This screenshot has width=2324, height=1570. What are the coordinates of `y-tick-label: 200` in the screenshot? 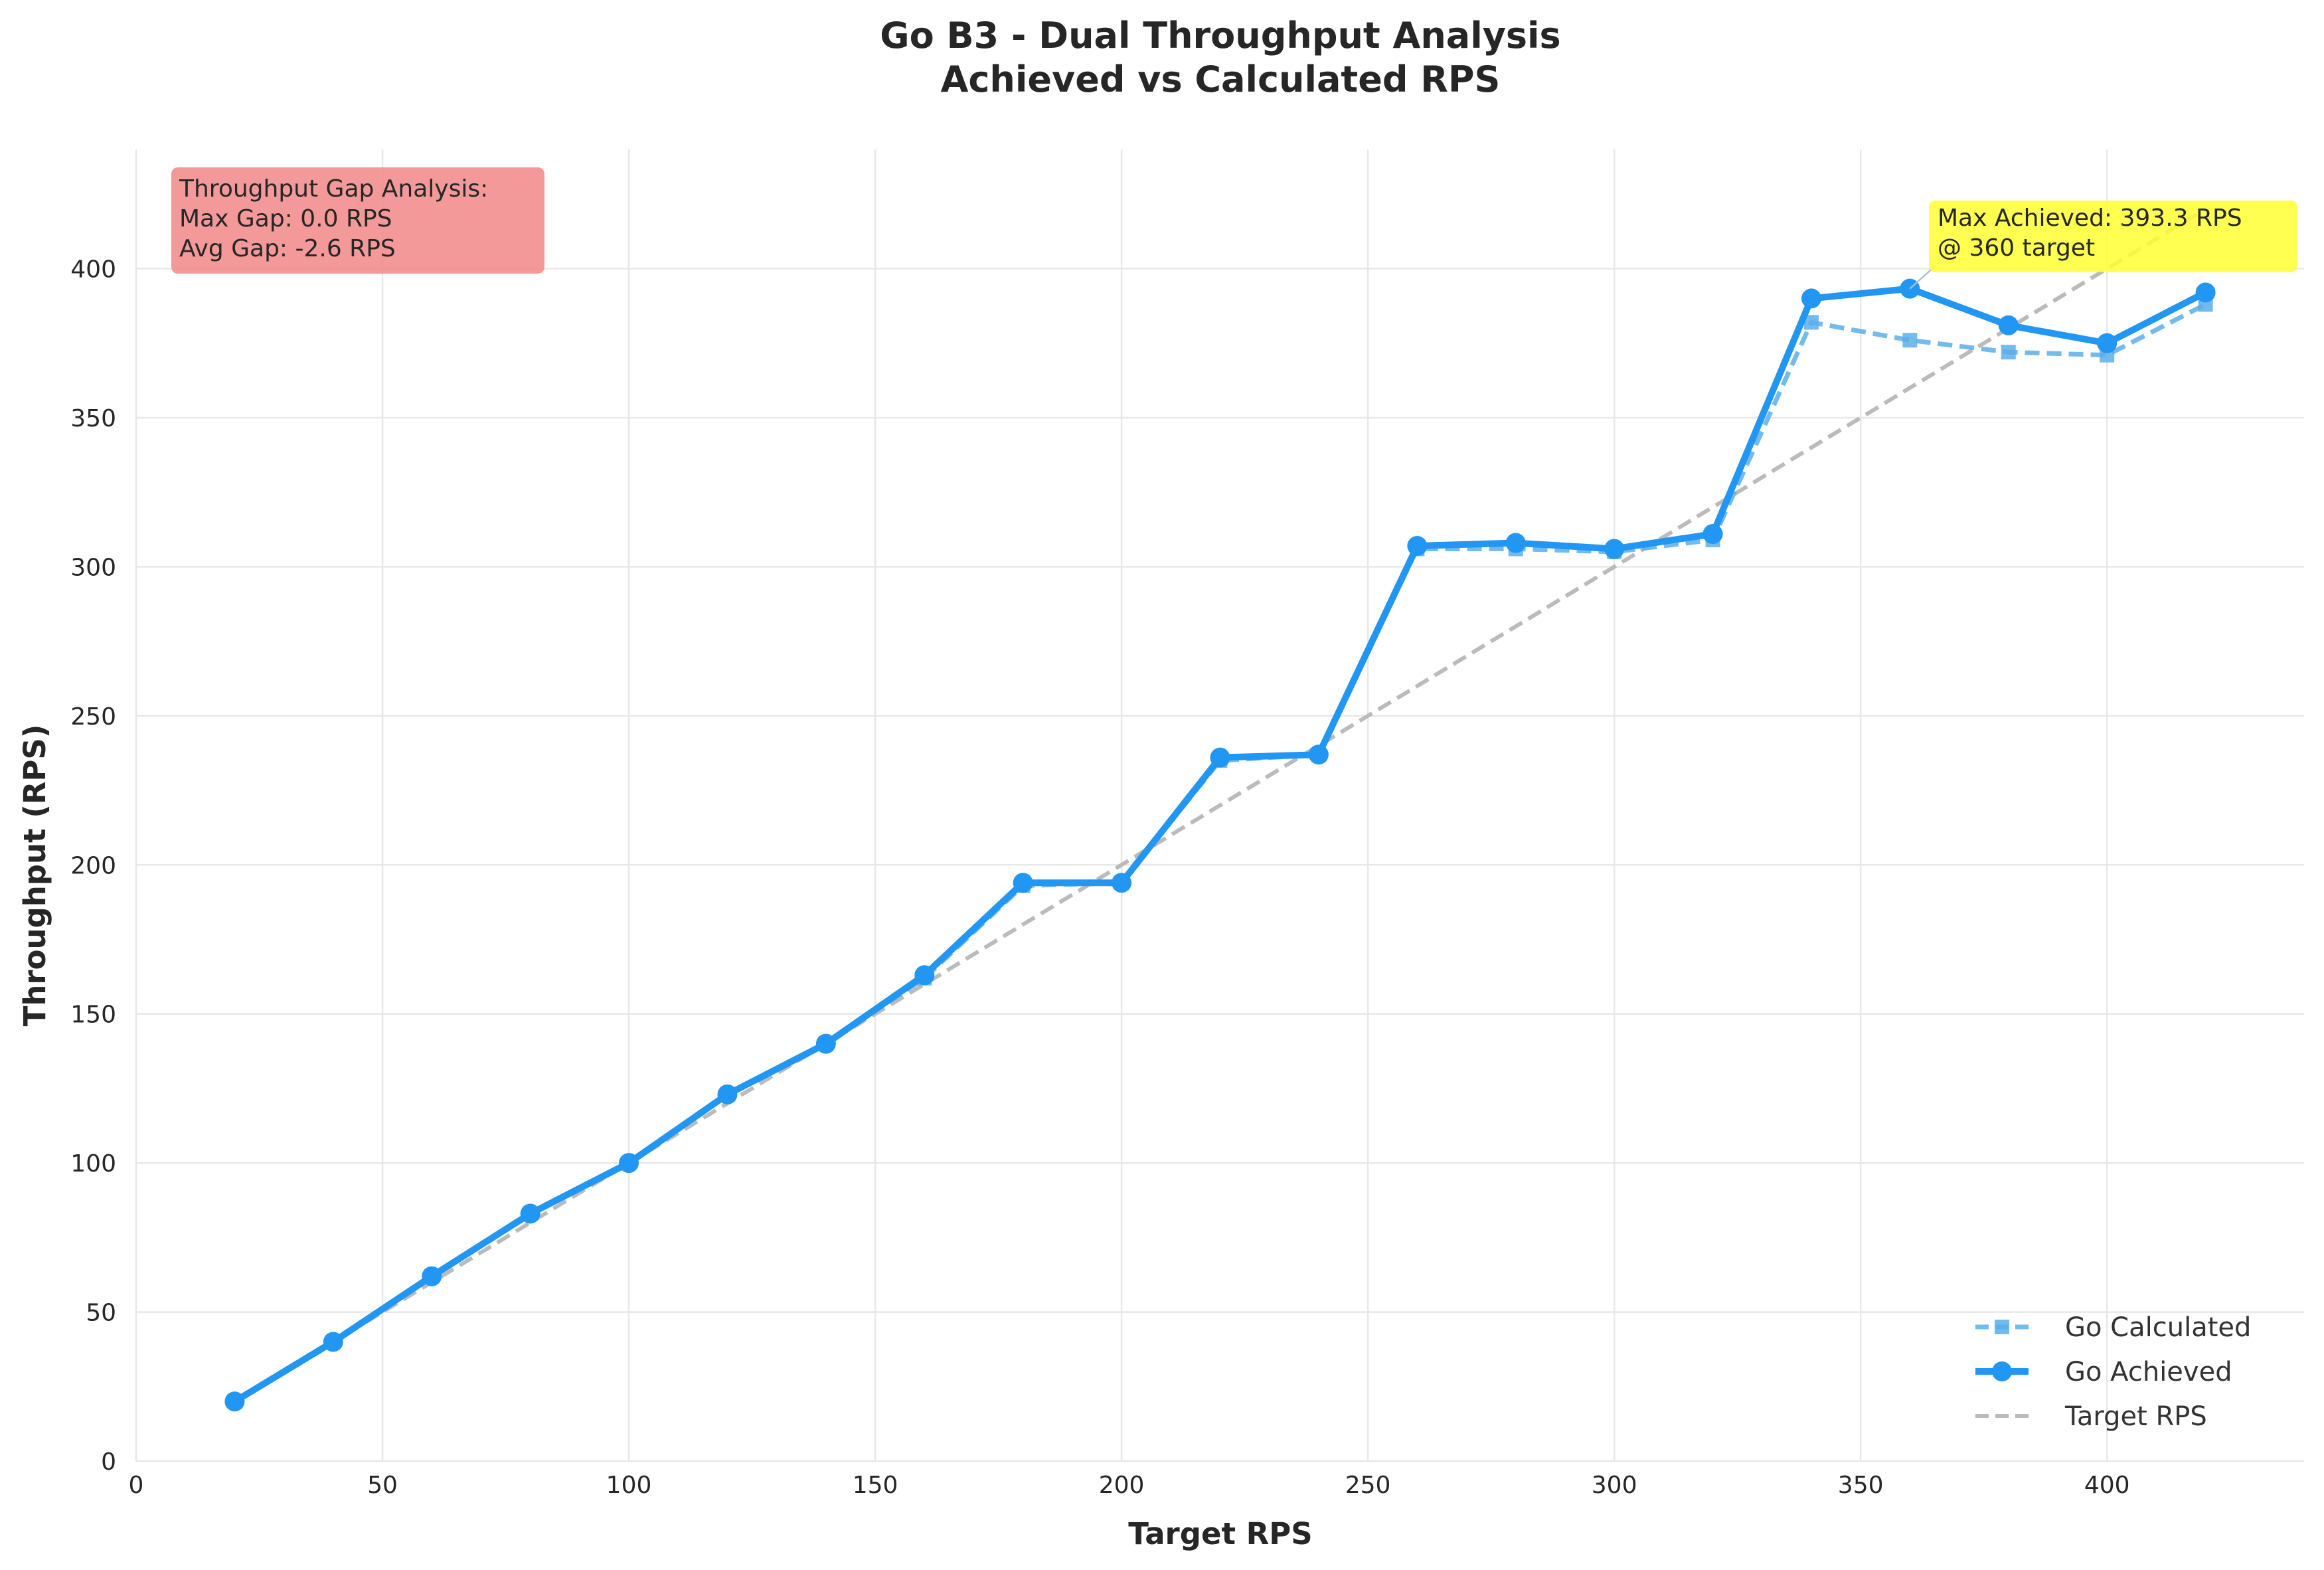 It's located at (93, 866).